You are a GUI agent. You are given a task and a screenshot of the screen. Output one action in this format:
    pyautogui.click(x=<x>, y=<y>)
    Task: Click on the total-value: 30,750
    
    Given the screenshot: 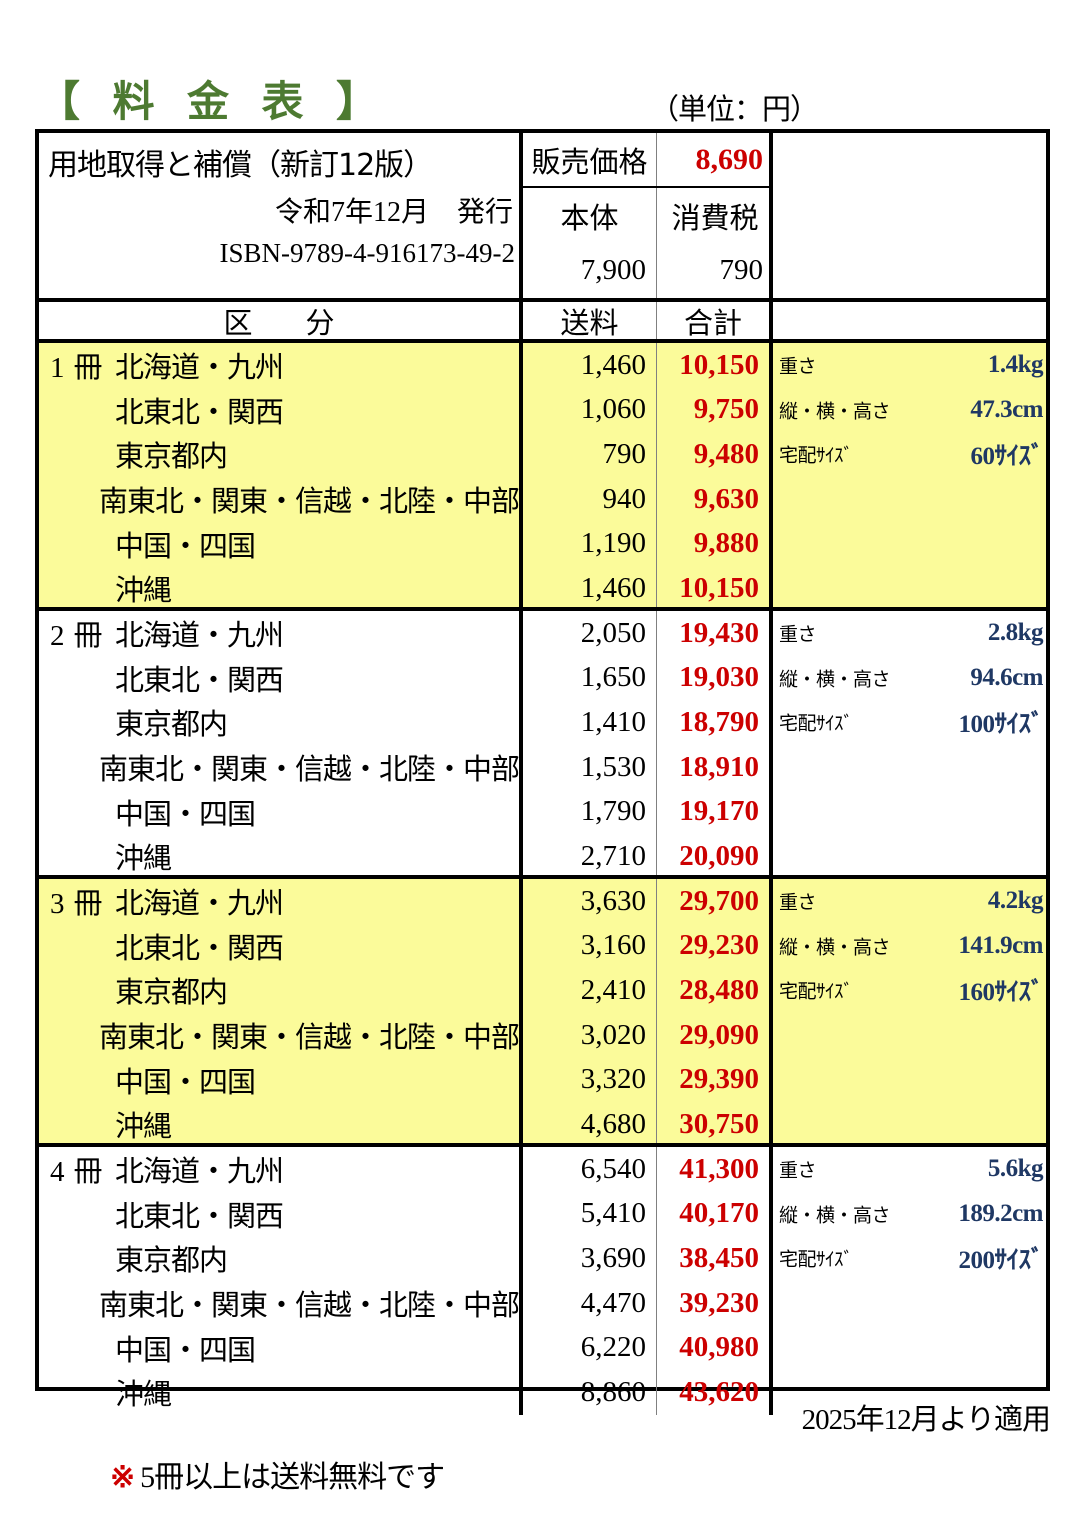 What is the action you would take?
    pyautogui.click(x=719, y=1123)
    